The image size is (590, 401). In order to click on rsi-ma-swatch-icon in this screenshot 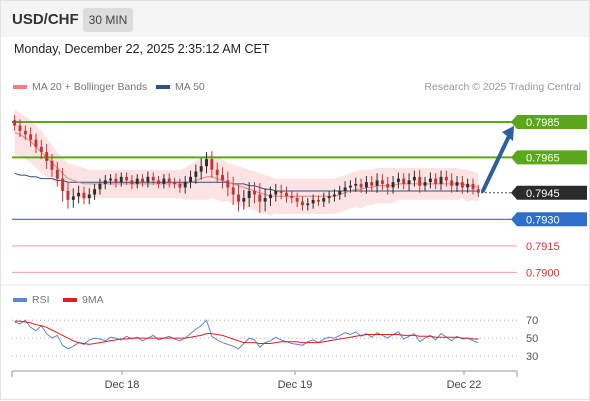, I will do `click(70, 300)`.